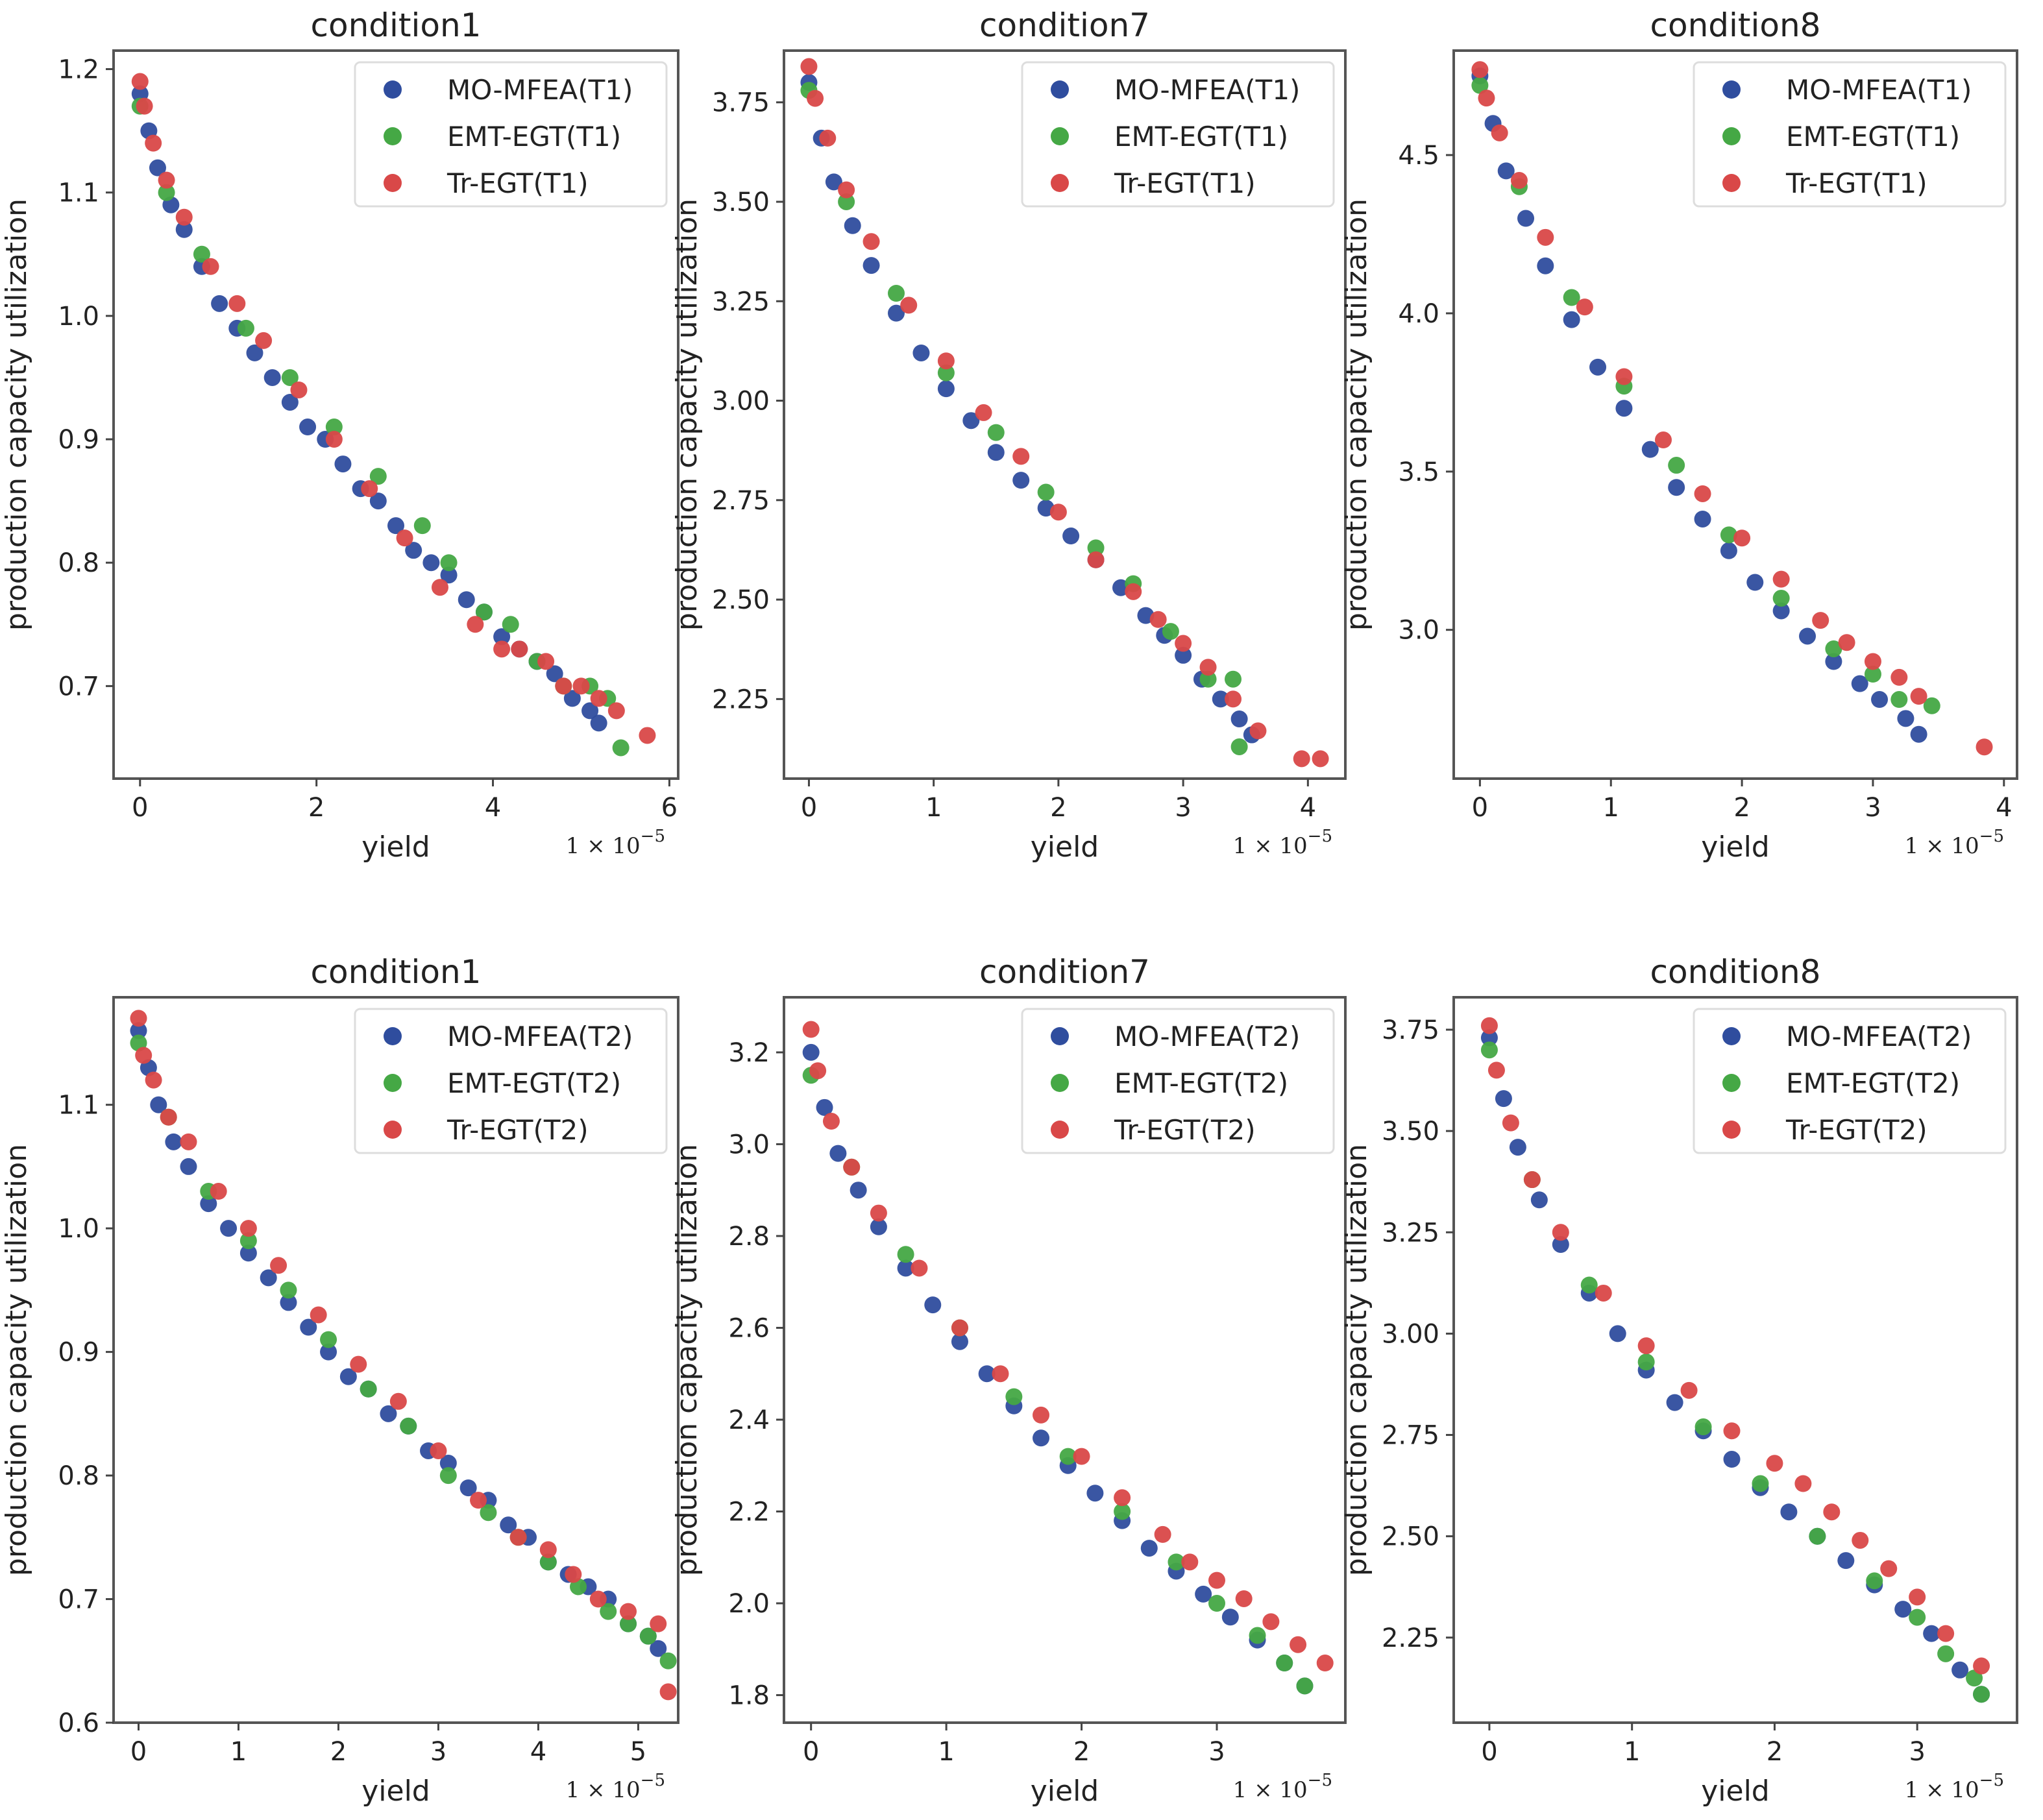 This screenshot has width=2043, height=1820. Describe the element at coordinates (1418, 472) in the screenshot. I see `y-tick-label: 3.5` at that location.